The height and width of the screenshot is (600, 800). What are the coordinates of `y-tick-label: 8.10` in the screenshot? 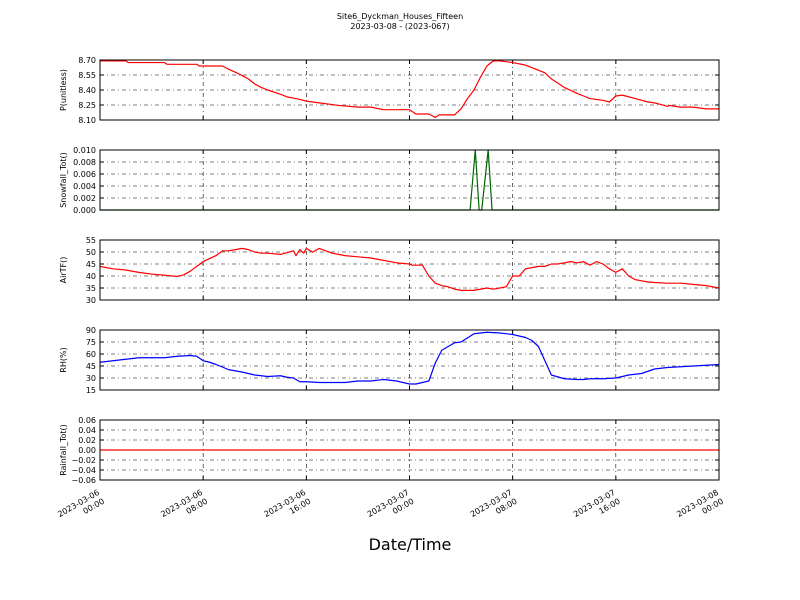 It's located at (87, 120).